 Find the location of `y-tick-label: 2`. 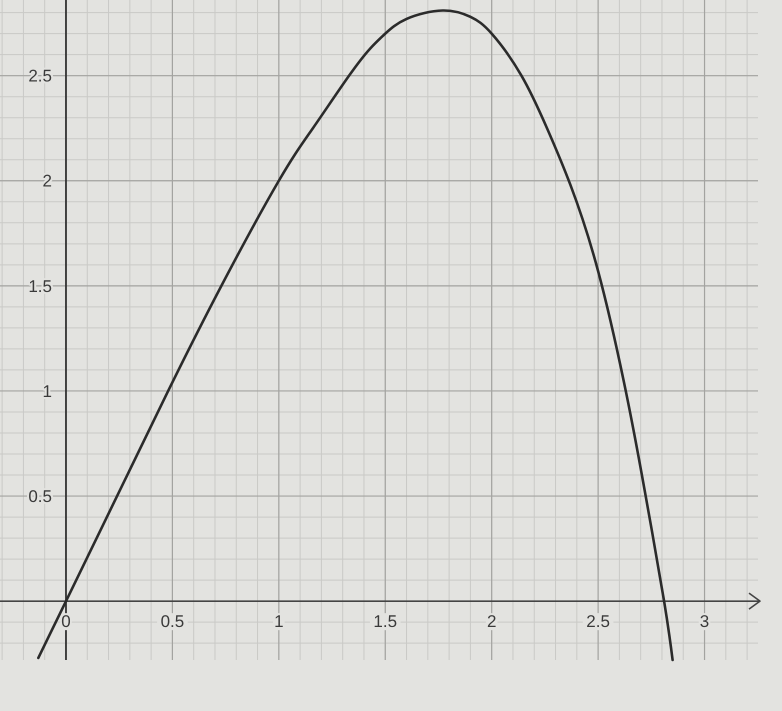

y-tick-label: 2 is located at coordinates (47, 181).